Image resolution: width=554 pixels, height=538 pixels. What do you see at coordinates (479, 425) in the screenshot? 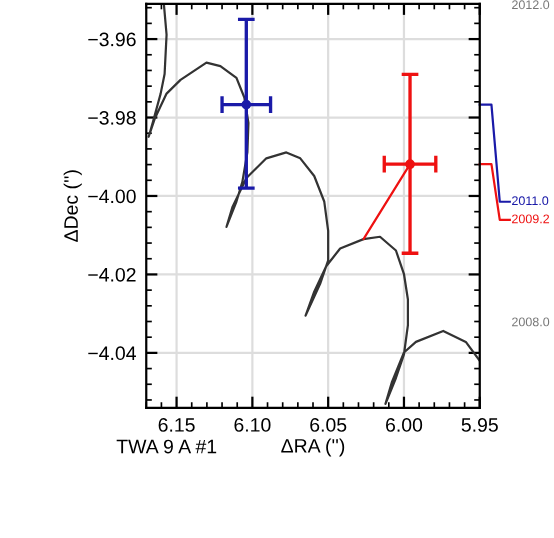
I see `x-tick-label: 5.95` at bounding box center [479, 425].